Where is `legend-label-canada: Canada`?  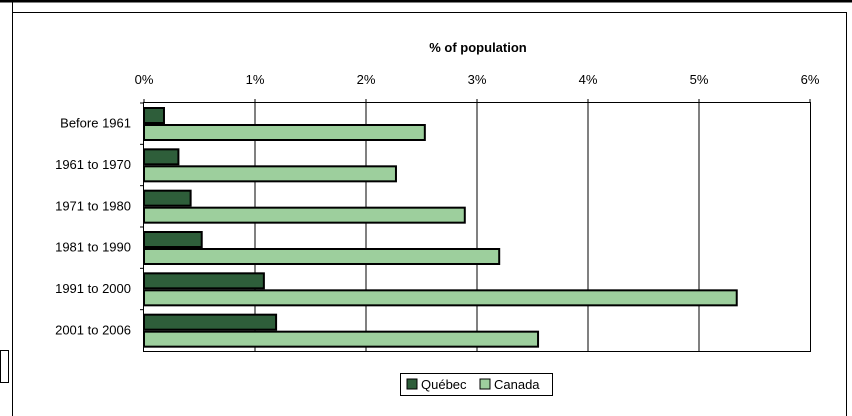 legend-label-canada: Canada is located at coordinates (517, 384).